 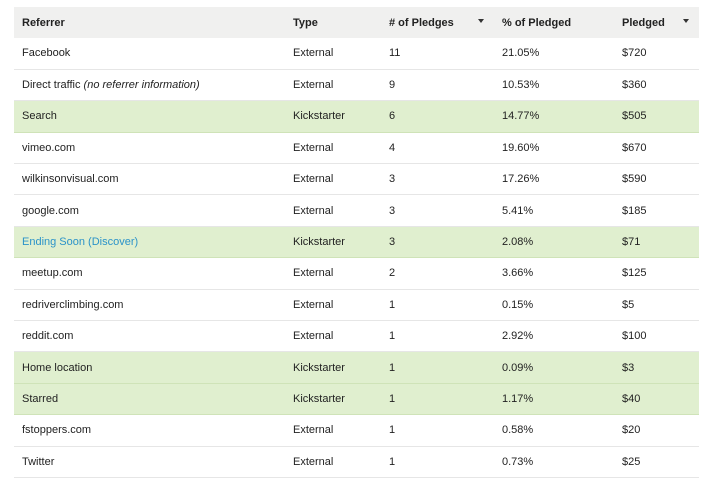 I want to click on table-row: Home location Kickstarter 1 0.09% $3, so click(x=356, y=367).